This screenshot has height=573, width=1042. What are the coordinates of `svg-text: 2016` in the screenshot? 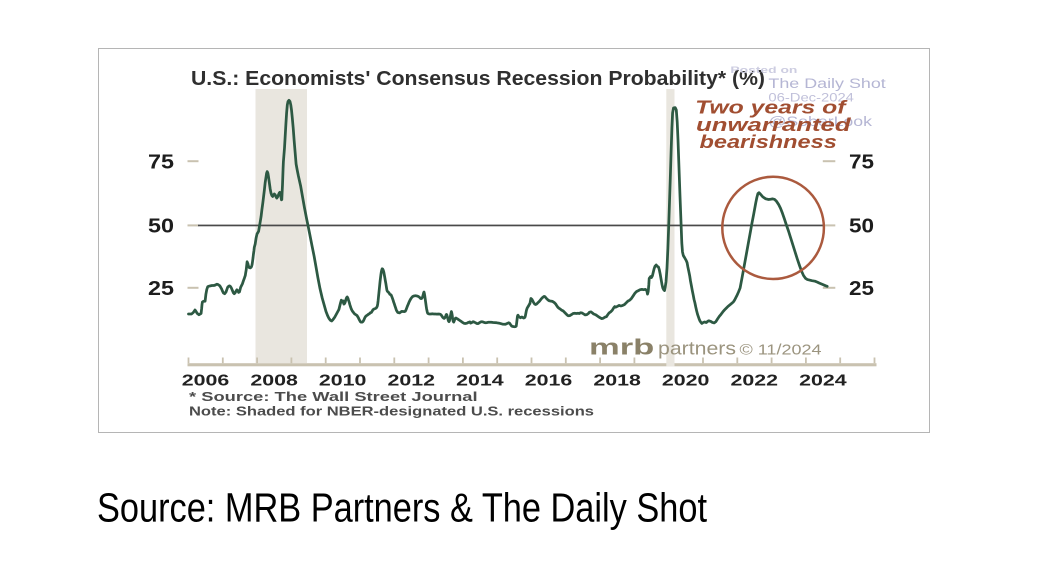 It's located at (549, 381).